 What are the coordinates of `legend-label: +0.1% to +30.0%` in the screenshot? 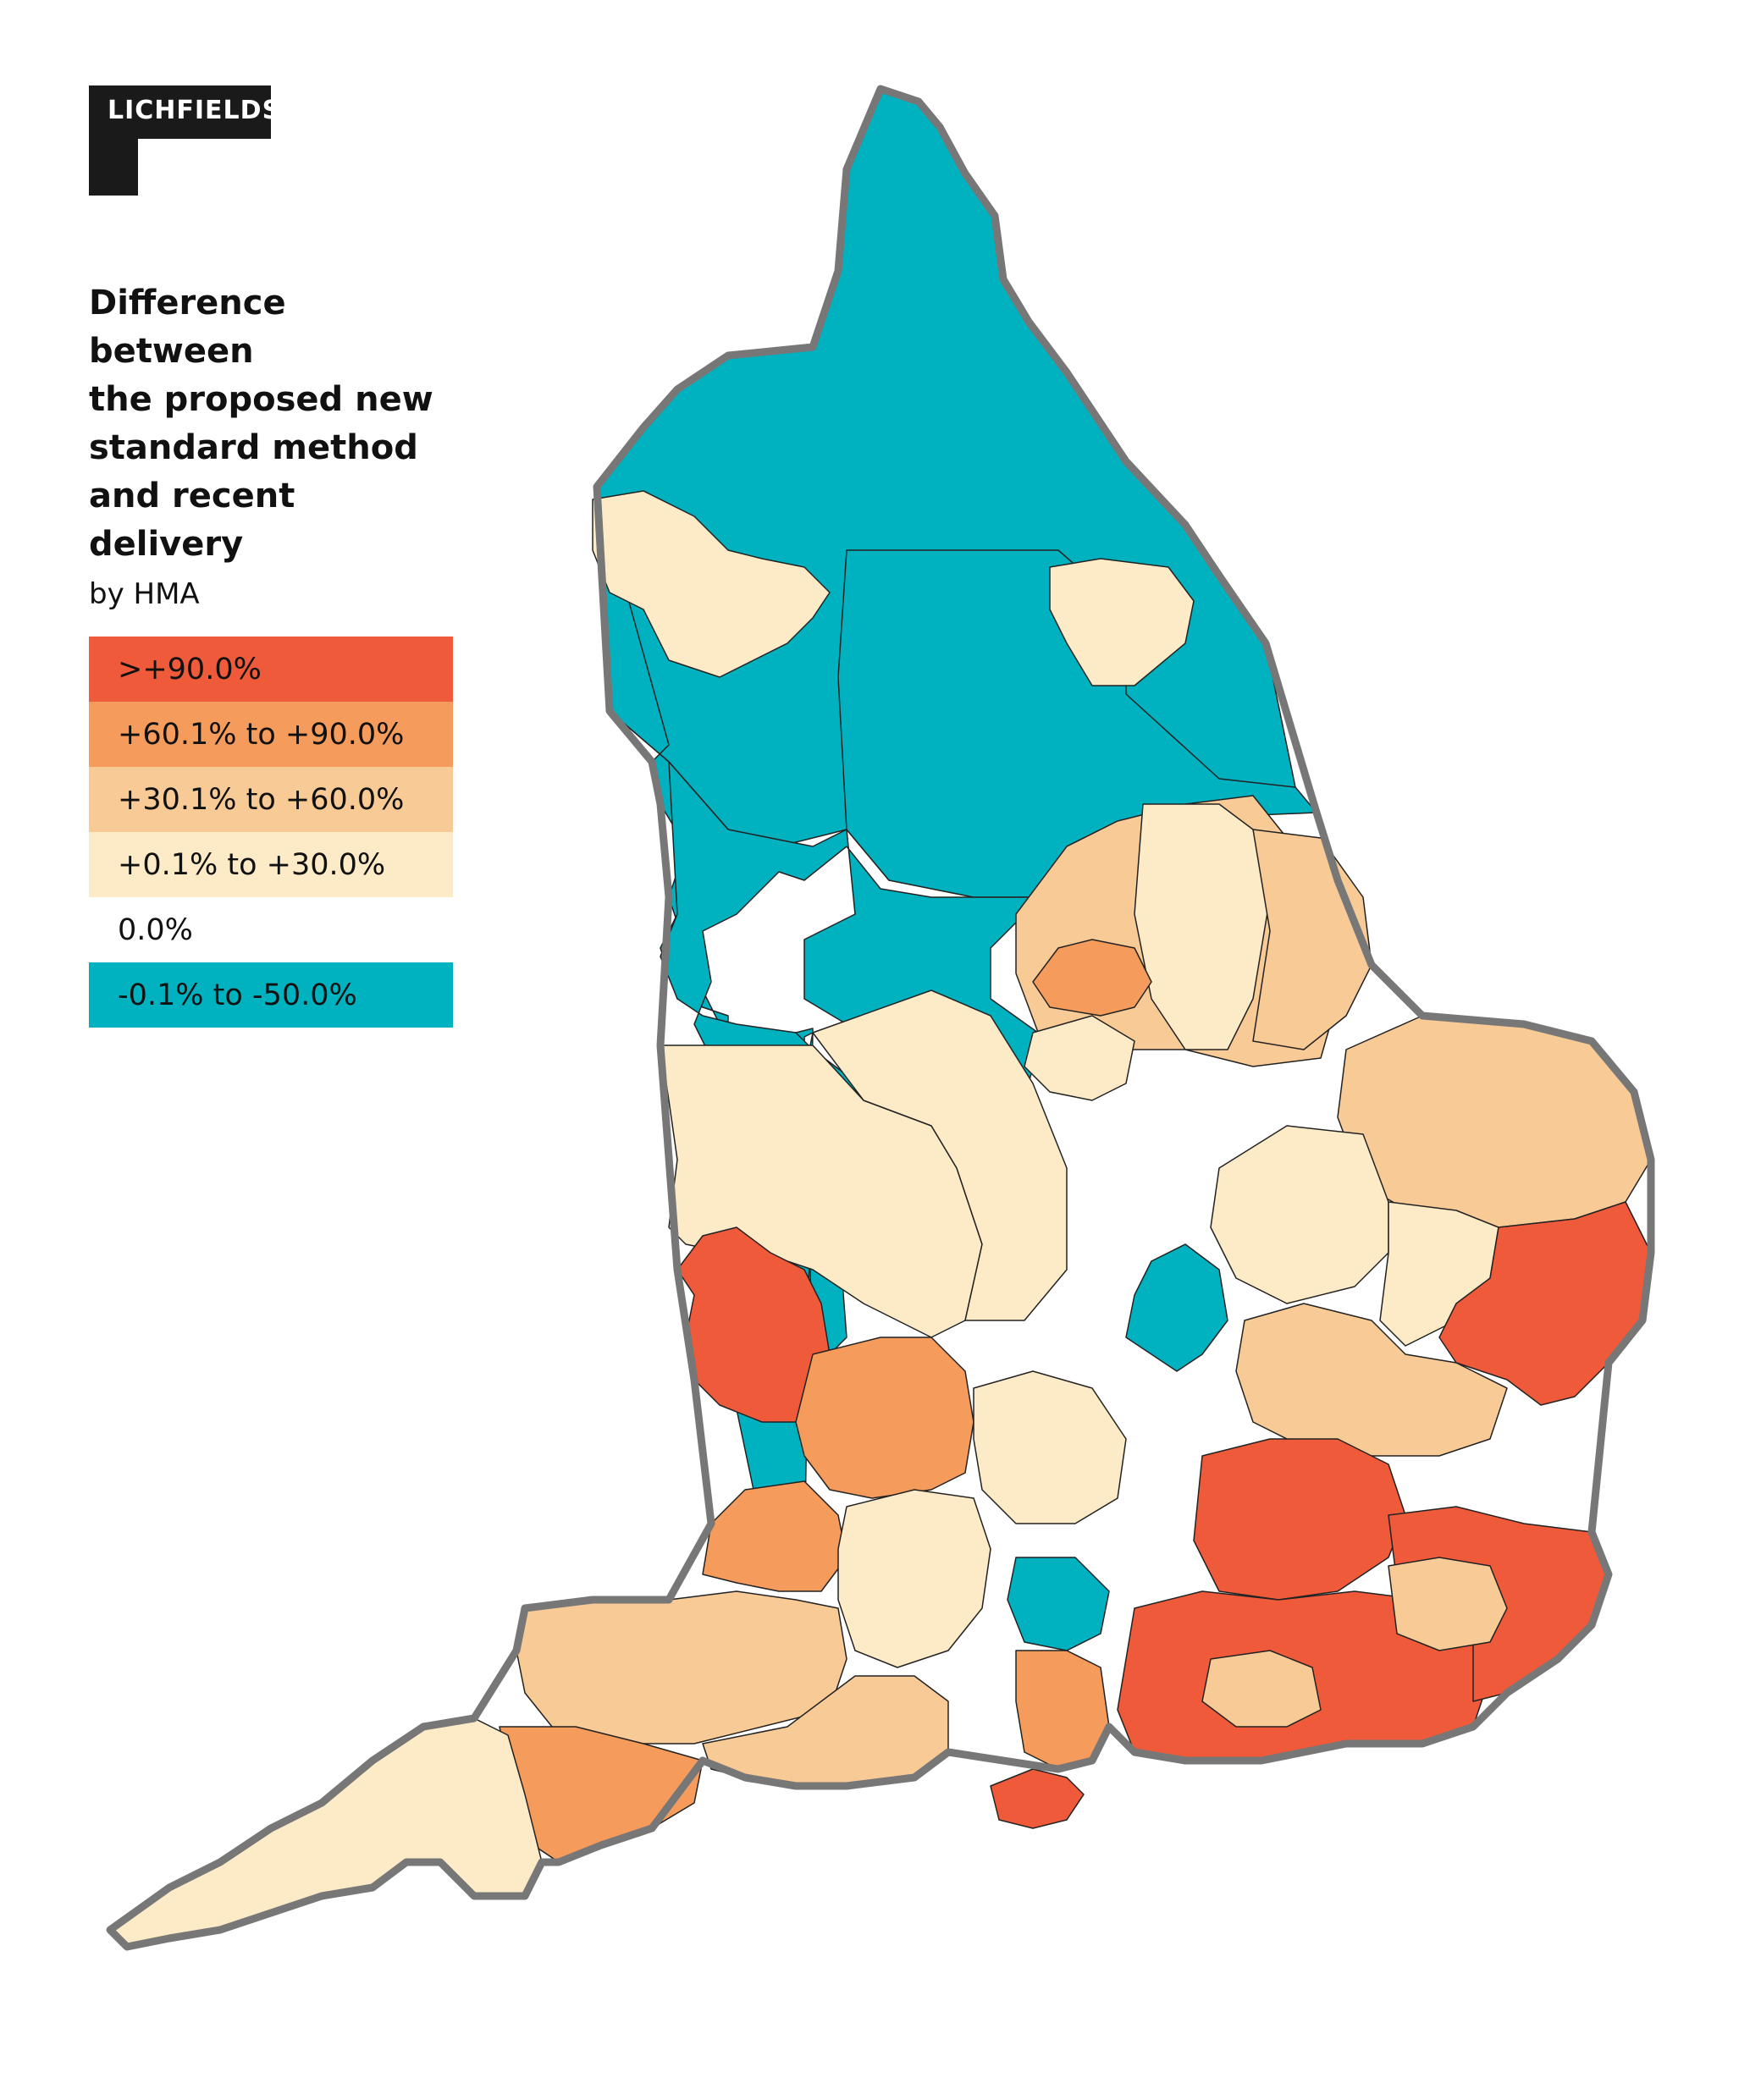 It's located at (252, 865).